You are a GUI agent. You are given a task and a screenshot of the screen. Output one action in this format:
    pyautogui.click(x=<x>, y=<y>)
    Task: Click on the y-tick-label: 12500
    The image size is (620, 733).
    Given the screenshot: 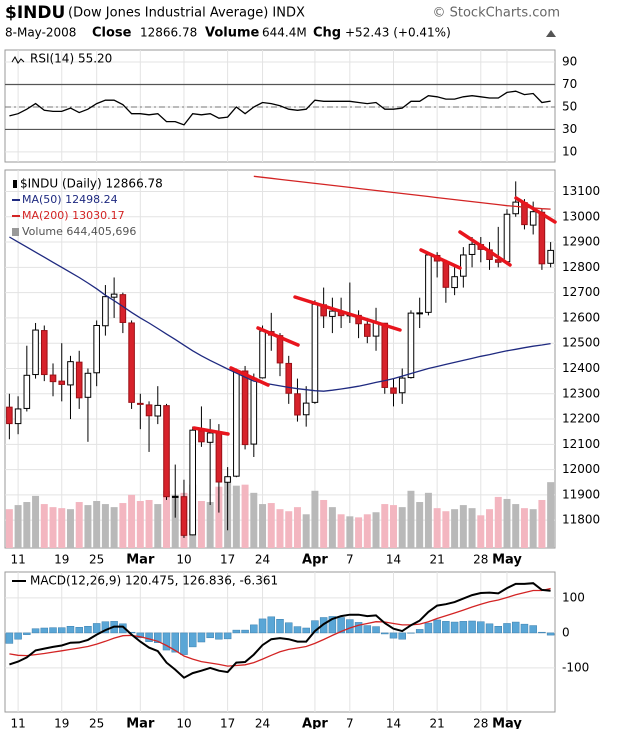 What is the action you would take?
    pyautogui.click(x=581, y=343)
    